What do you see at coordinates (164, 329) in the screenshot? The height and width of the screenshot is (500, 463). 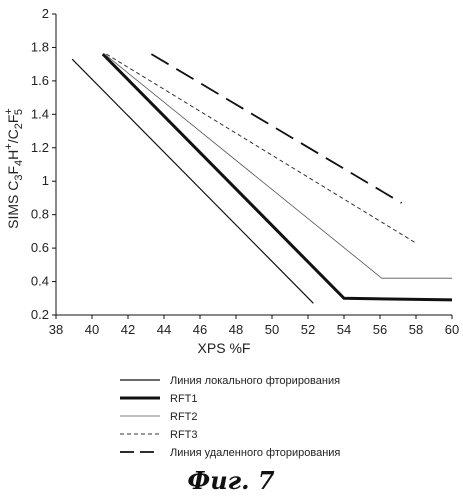 I see `x-tick-label: 44` at bounding box center [164, 329].